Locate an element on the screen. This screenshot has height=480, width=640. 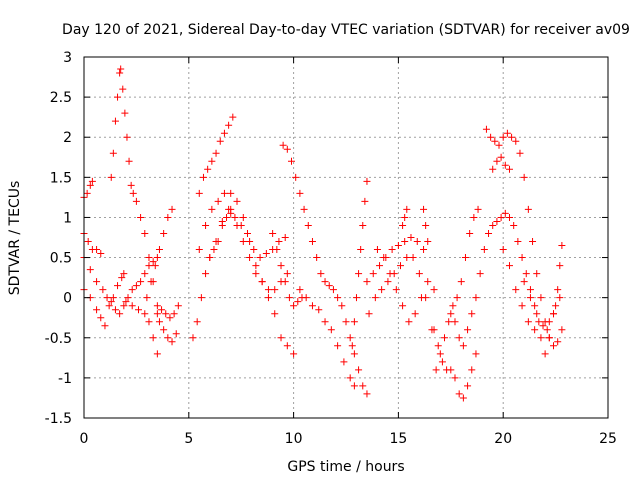
x-tick-label: 15 is located at coordinates (398, 439).